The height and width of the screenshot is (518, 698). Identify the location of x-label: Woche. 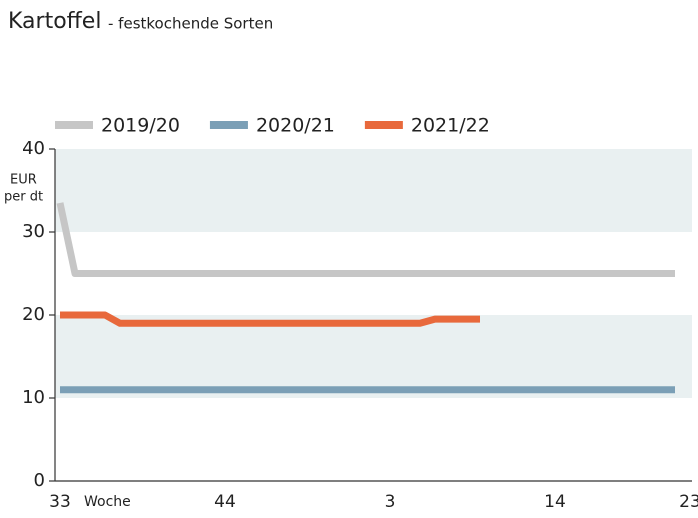
(107, 502).